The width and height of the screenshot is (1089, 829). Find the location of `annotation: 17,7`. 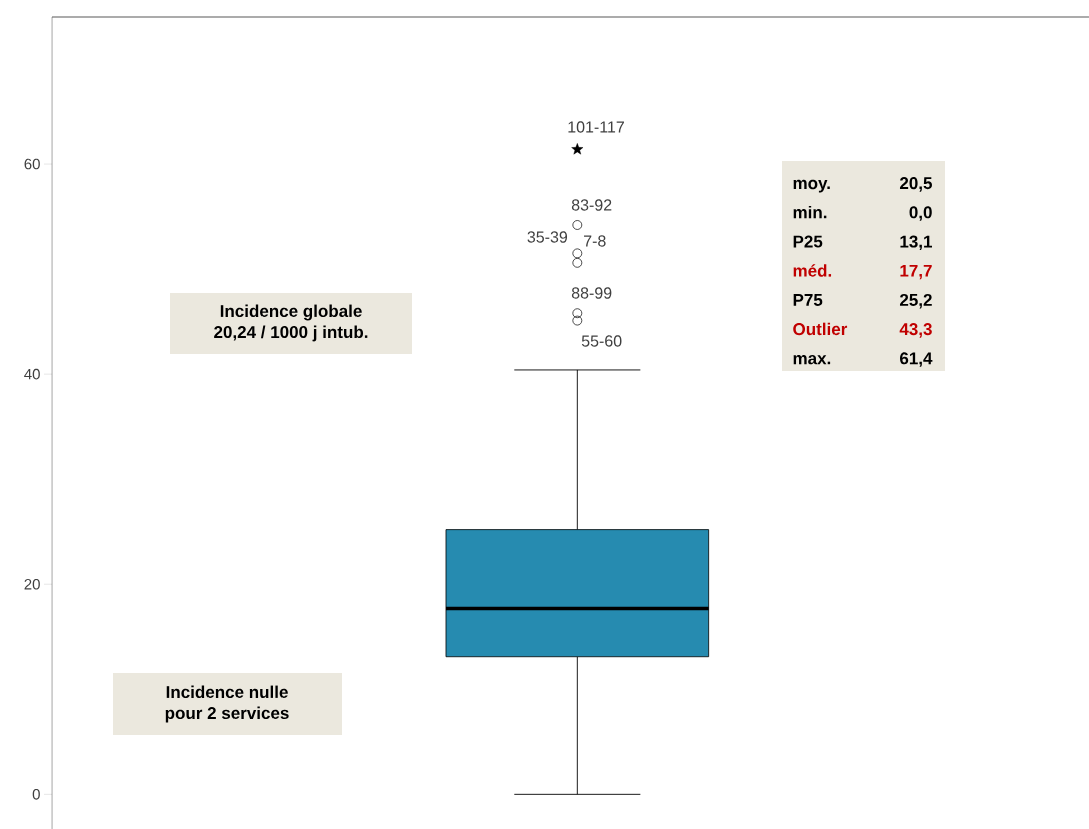

annotation: 17,7 is located at coordinates (916, 272).